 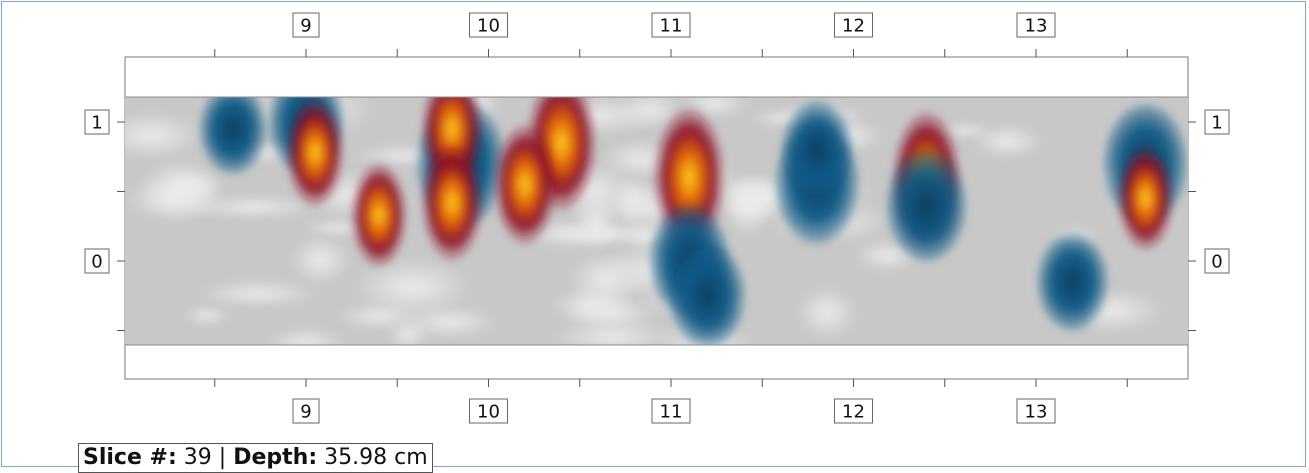 I want to click on x-tick-label-bottom-12: 12, so click(x=853, y=411).